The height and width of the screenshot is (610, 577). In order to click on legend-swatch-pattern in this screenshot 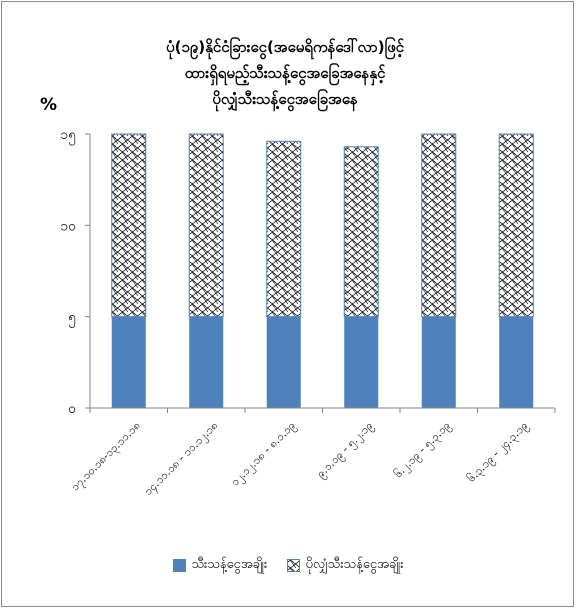, I will do `click(294, 565)`.